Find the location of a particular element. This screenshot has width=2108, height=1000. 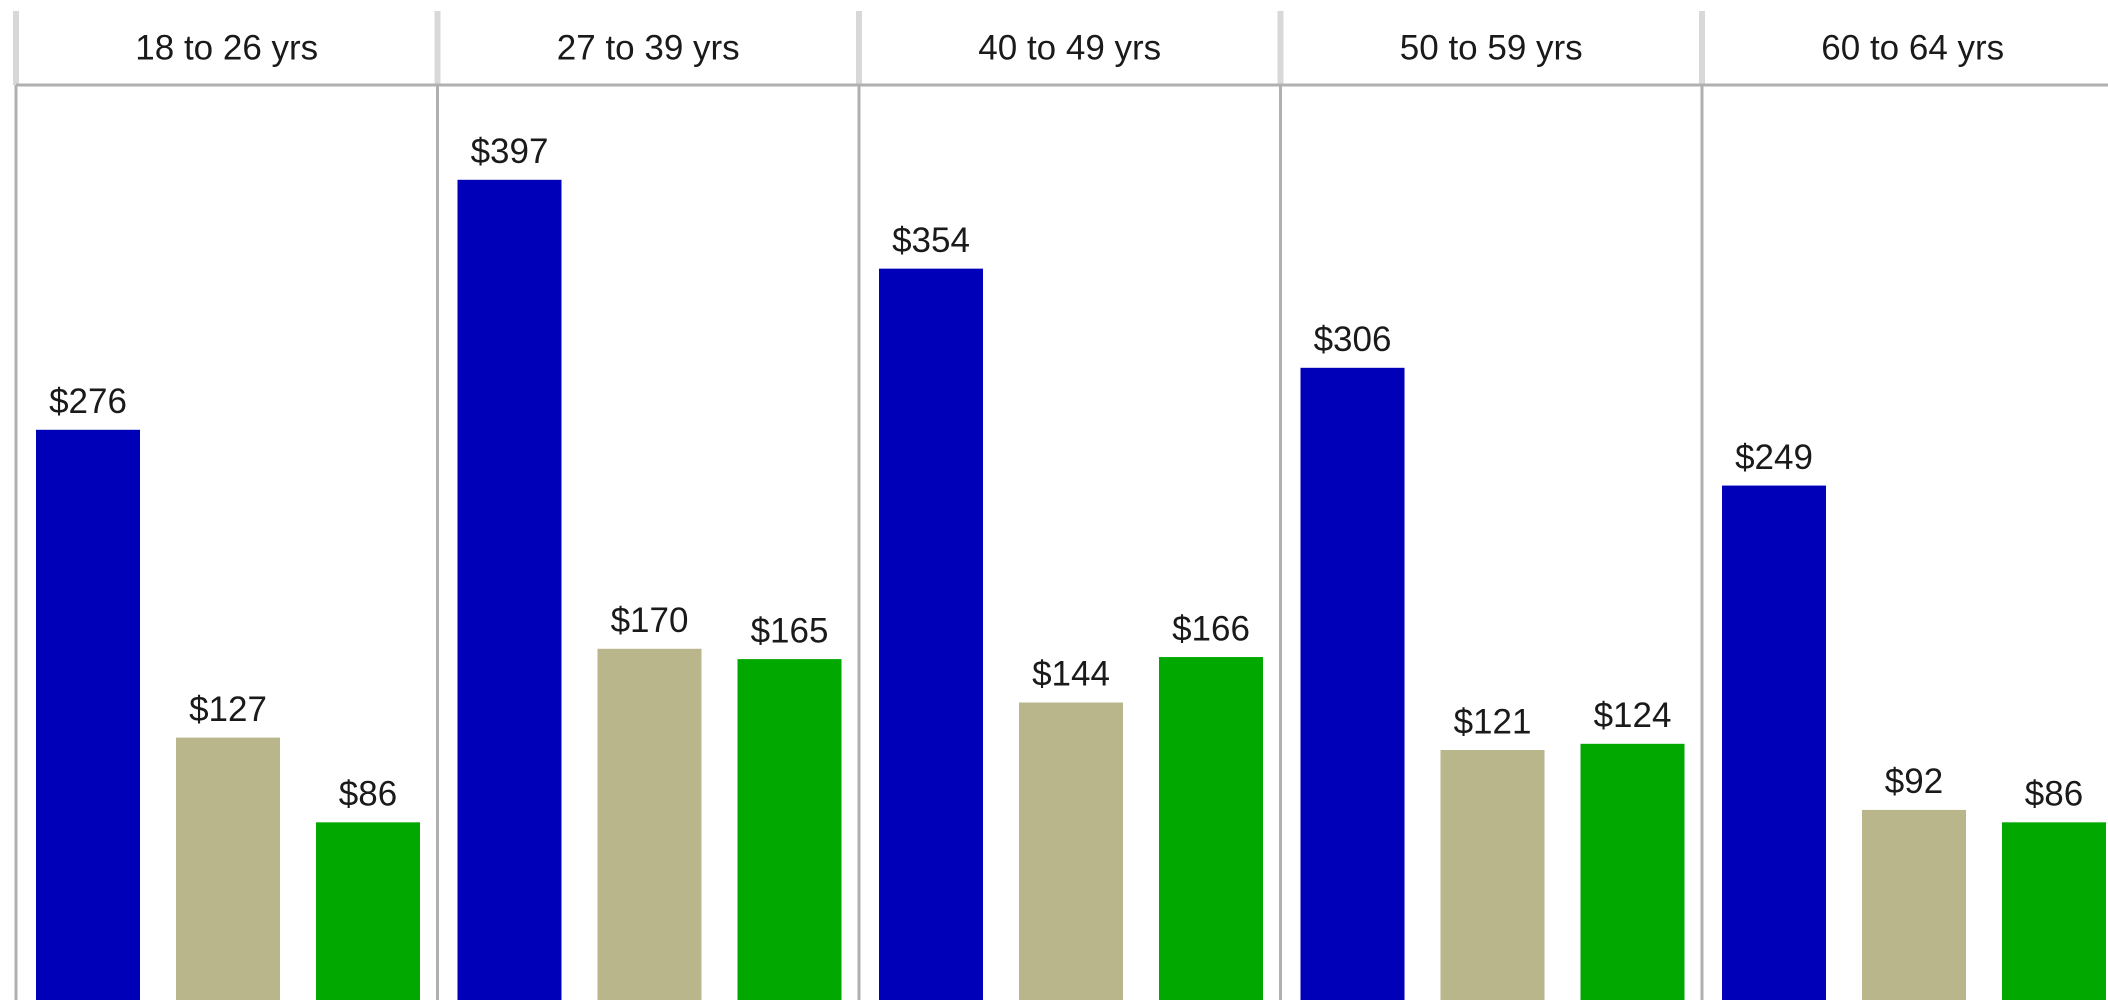

value-label: $166 is located at coordinates (1211, 628).